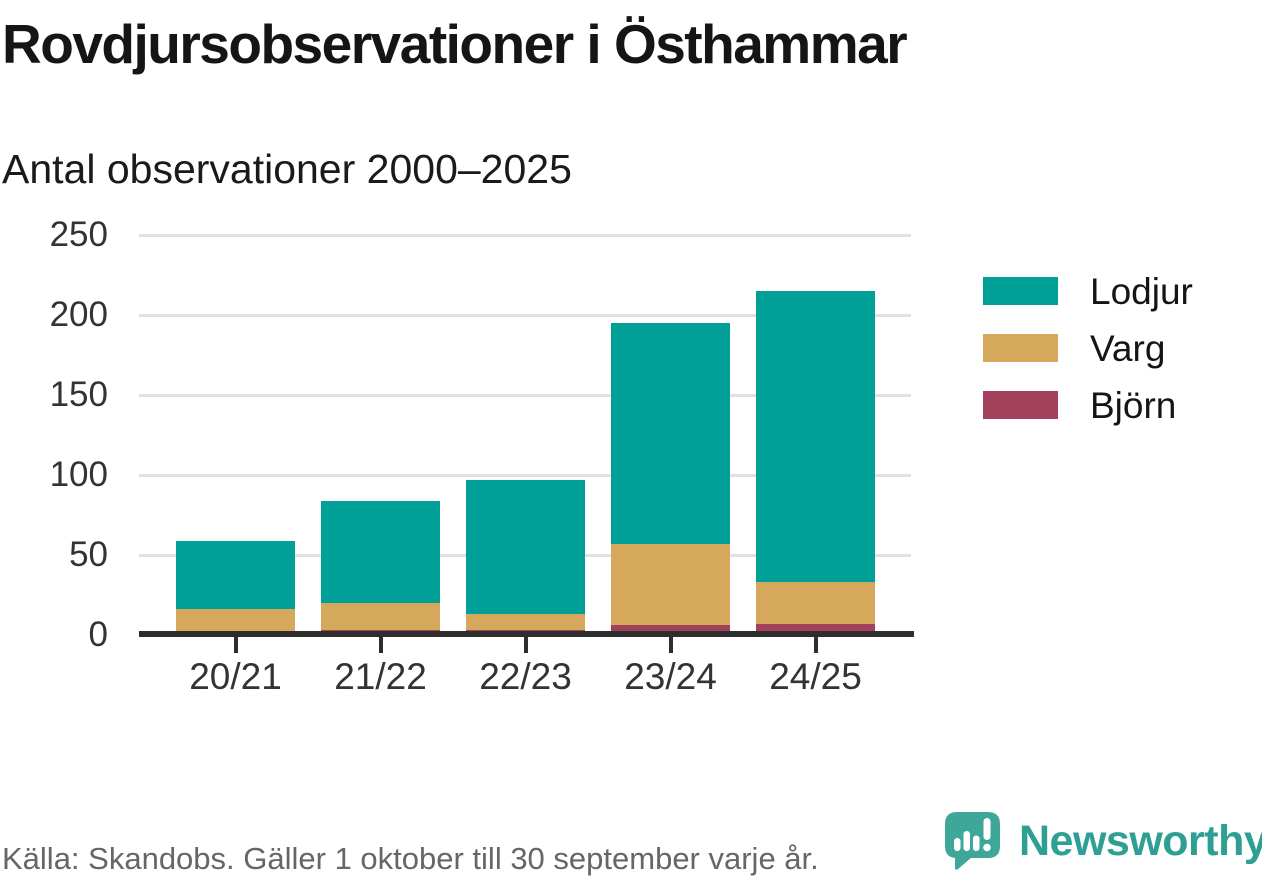  I want to click on legend-item-lodjur: Lodjur, so click(1088, 291).